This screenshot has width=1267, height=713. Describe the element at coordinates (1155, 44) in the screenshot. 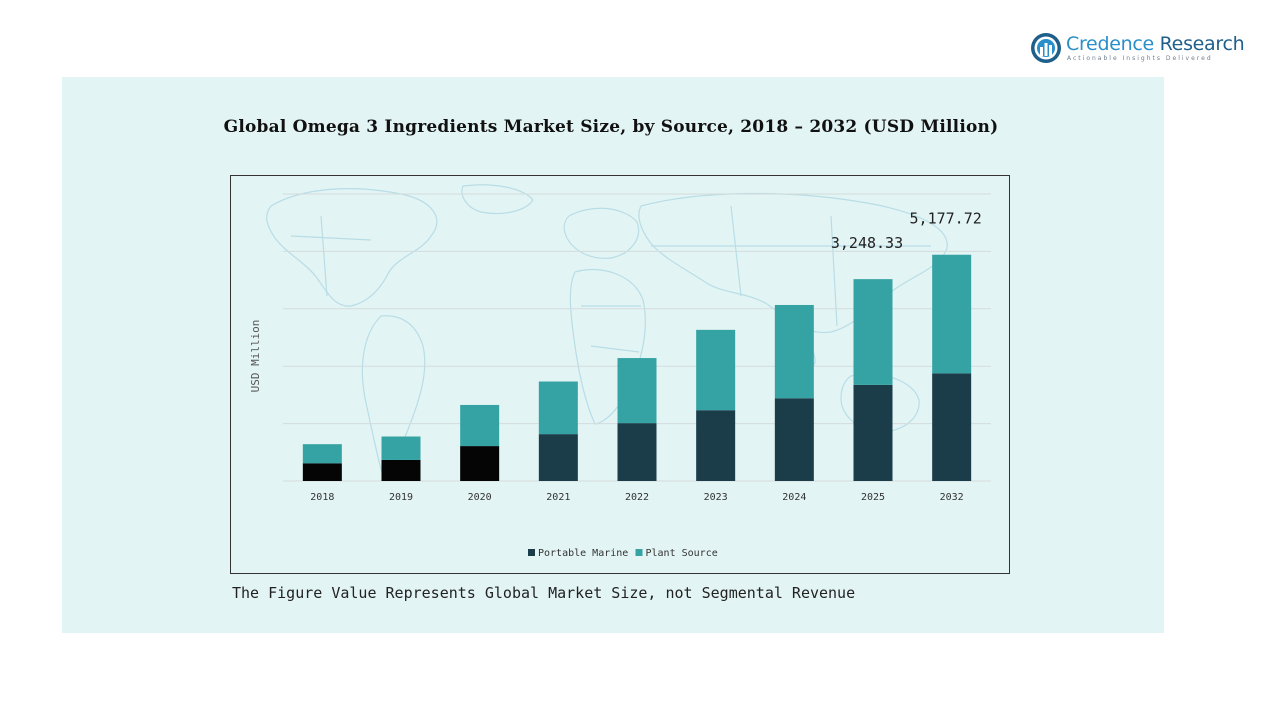

I see `brand-name: Credence Research` at that location.